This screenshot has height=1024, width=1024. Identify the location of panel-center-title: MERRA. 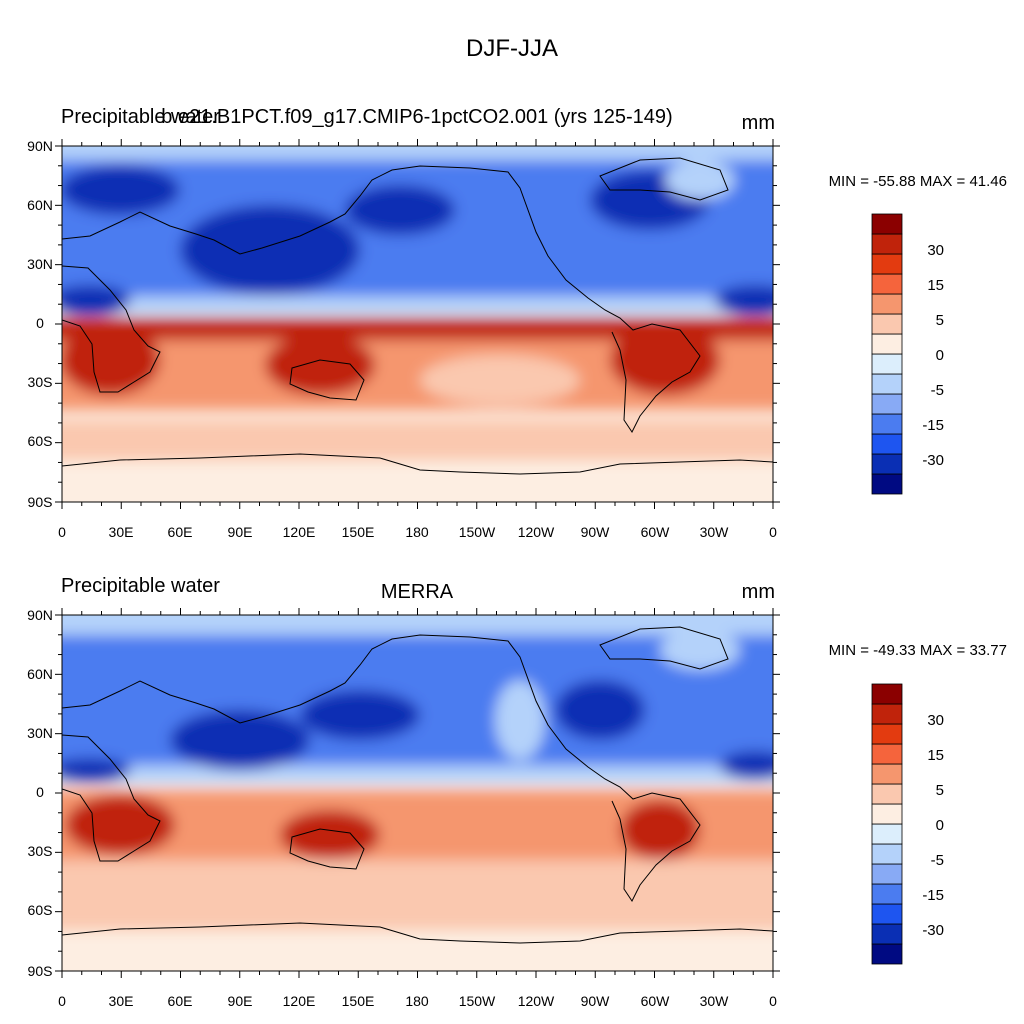
(417, 592).